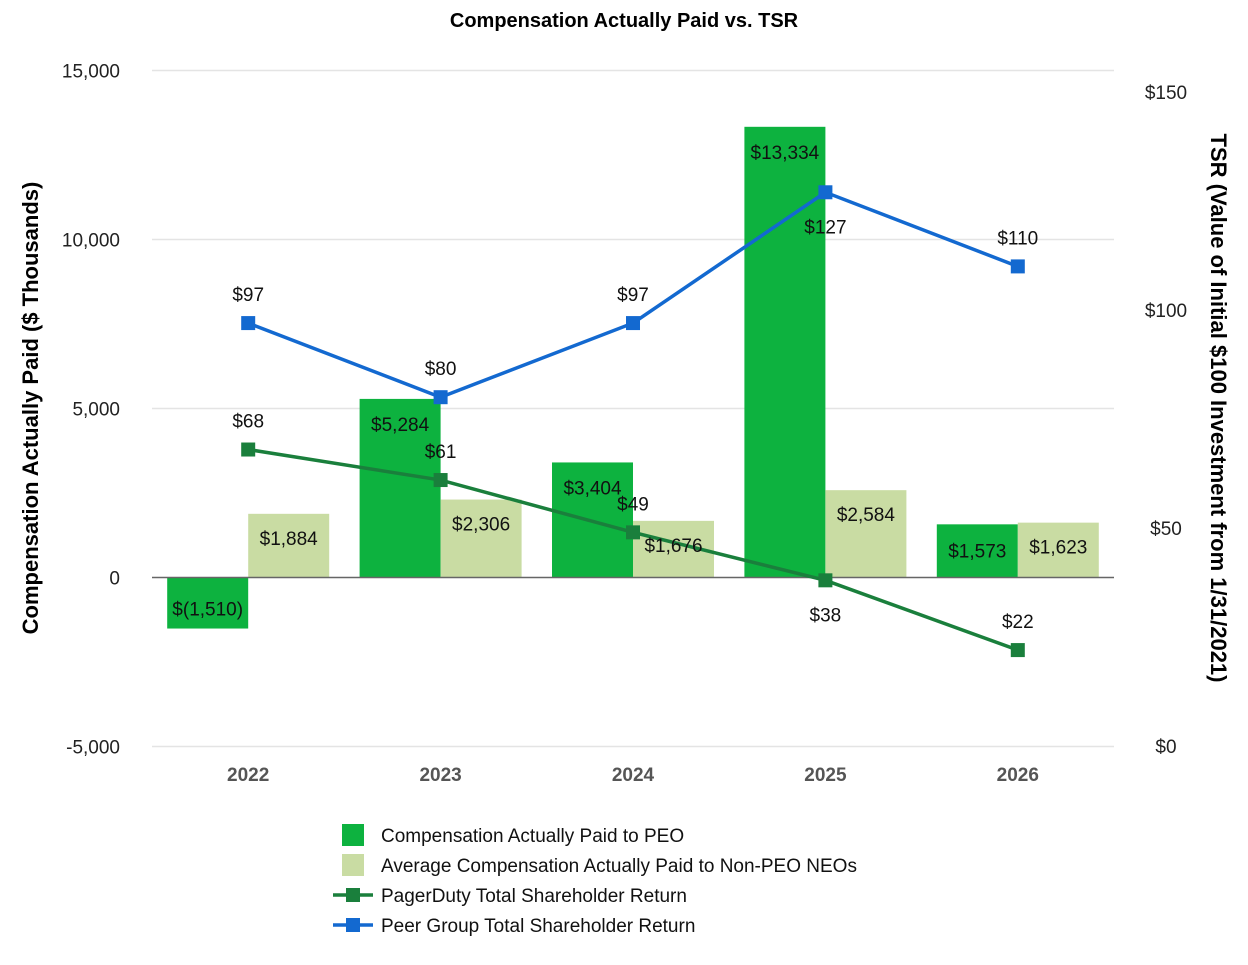  What do you see at coordinates (532, 836) in the screenshot?
I see `legend-label: Compensation Actually Paid to PEO` at bounding box center [532, 836].